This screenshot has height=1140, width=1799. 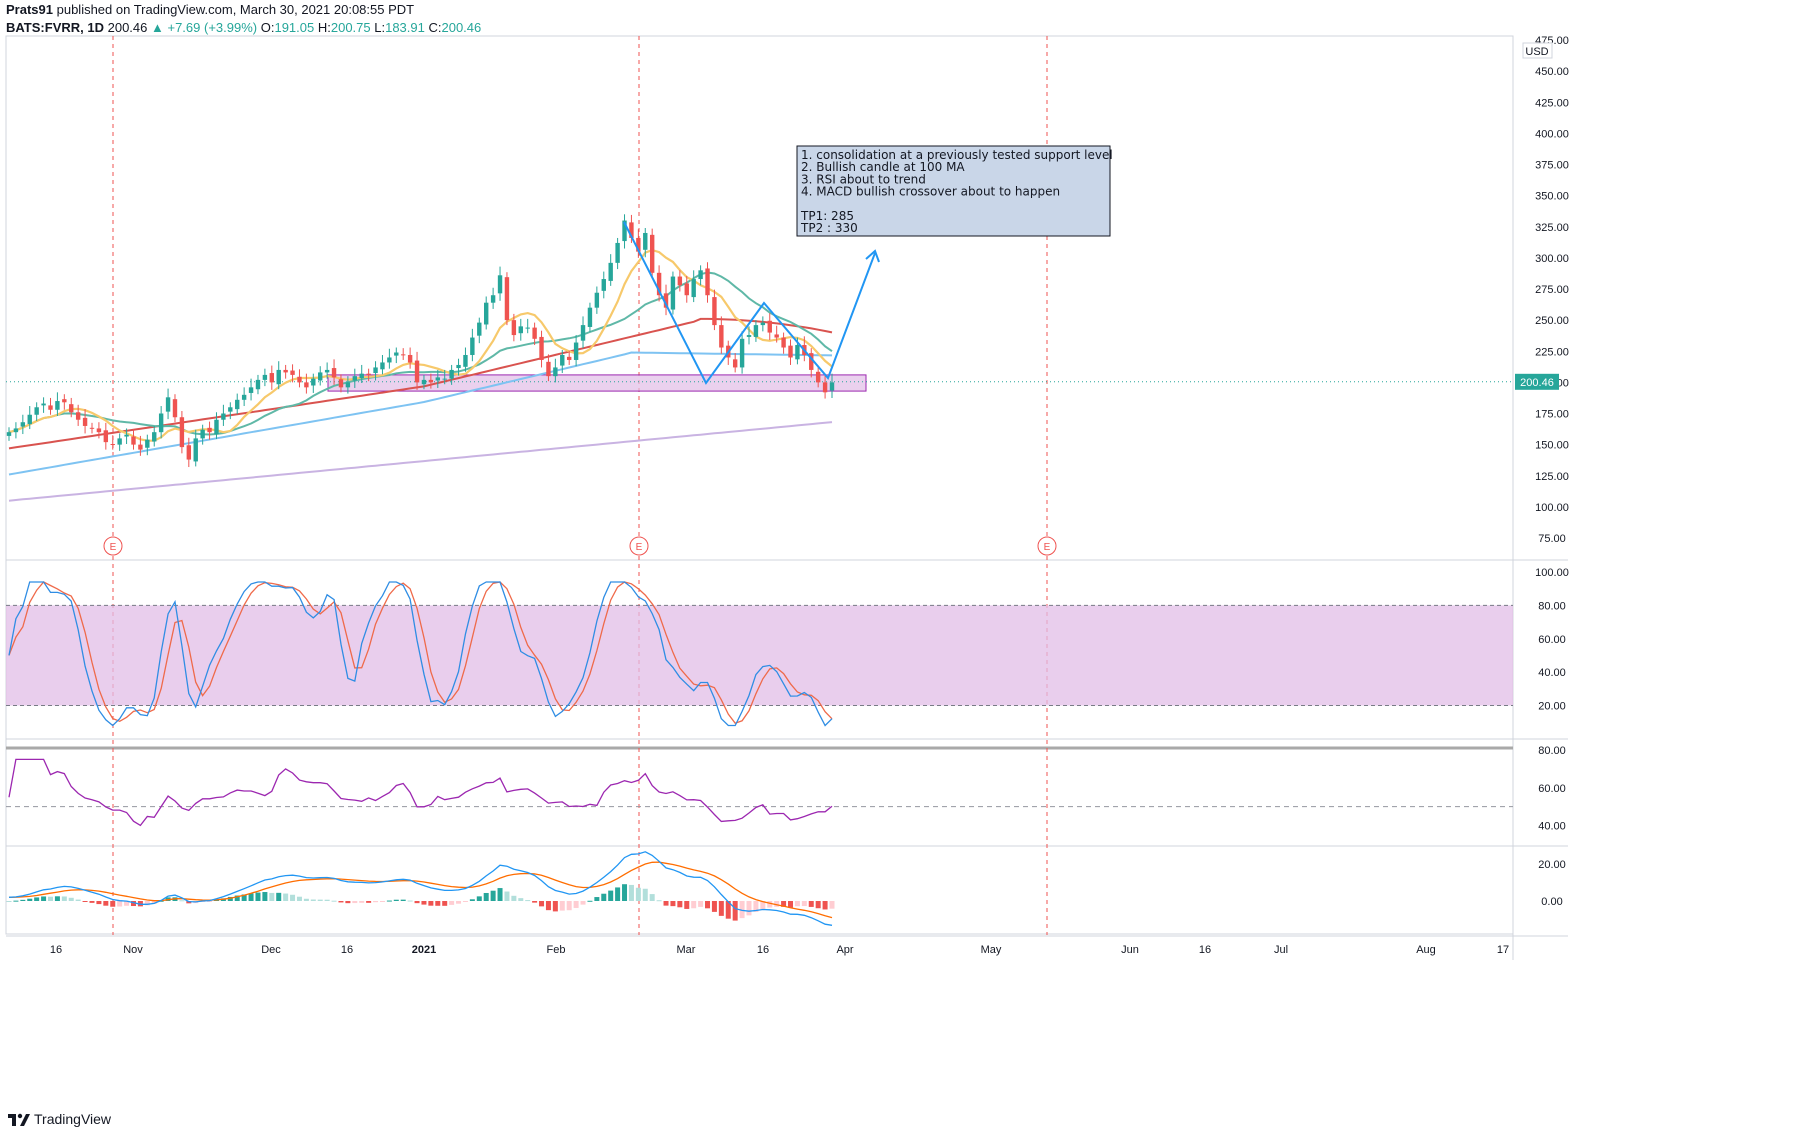 I want to click on earnings-marker, so click(x=1047, y=546).